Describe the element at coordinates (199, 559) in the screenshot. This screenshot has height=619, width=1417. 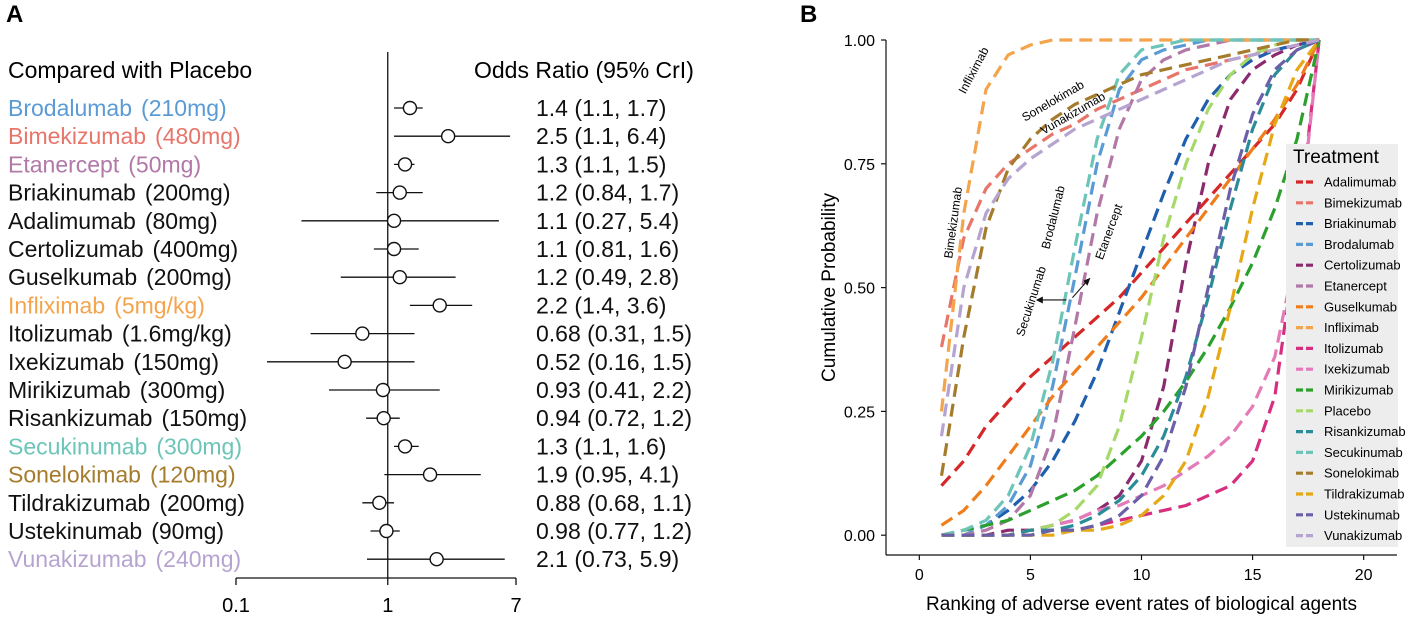
I see `drug-dose: (240mg)` at that location.